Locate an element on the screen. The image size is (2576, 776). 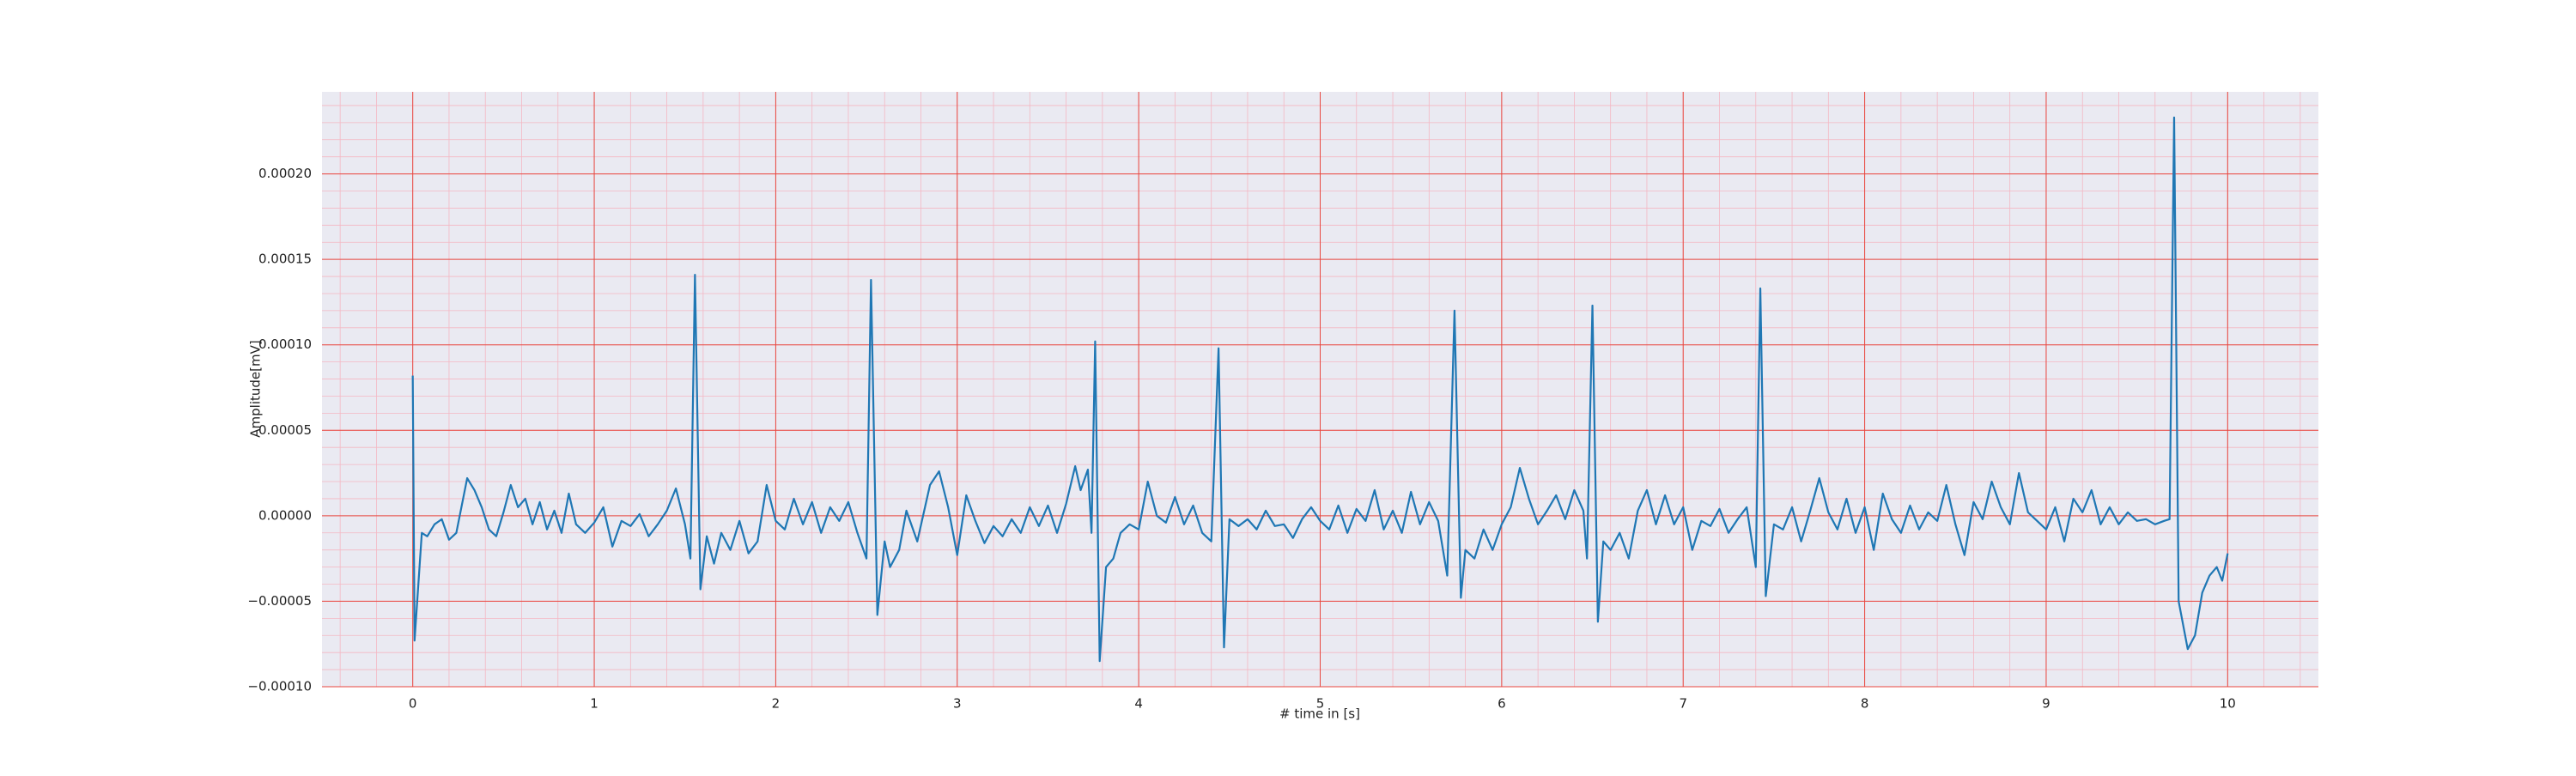
y-axis-label: Amplitude[mV] is located at coordinates (256, 388).